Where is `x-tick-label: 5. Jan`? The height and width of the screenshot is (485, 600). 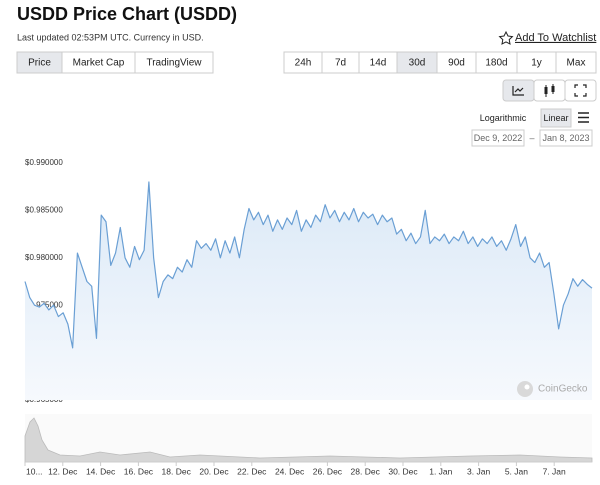 x-tick-label: 5. Jan is located at coordinates (516, 471).